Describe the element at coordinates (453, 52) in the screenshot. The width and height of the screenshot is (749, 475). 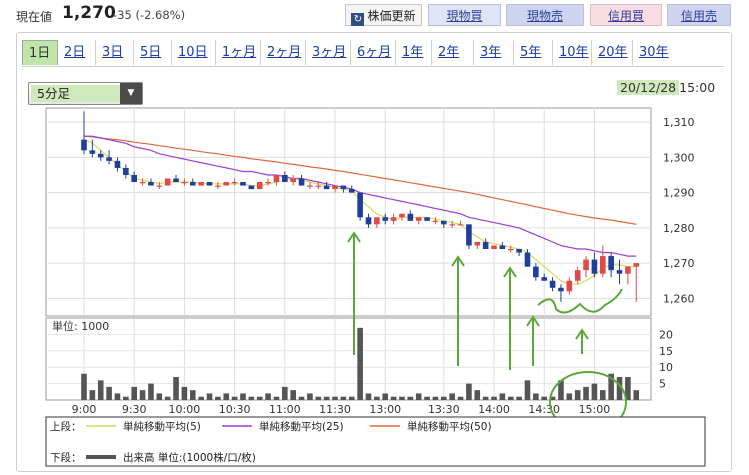
I see `tab-period-10: 2年` at that location.